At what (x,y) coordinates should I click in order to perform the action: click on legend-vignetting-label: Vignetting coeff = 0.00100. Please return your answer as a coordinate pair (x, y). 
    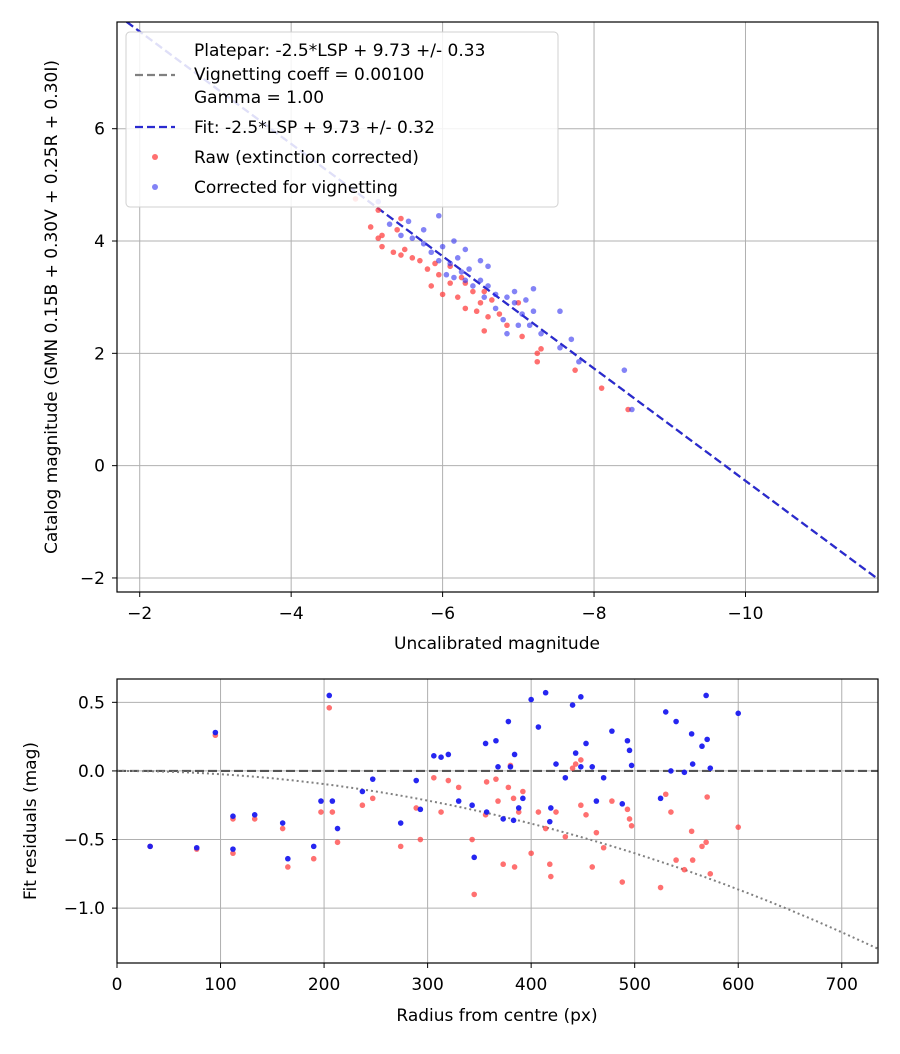
    Looking at the image, I should click on (309, 75).